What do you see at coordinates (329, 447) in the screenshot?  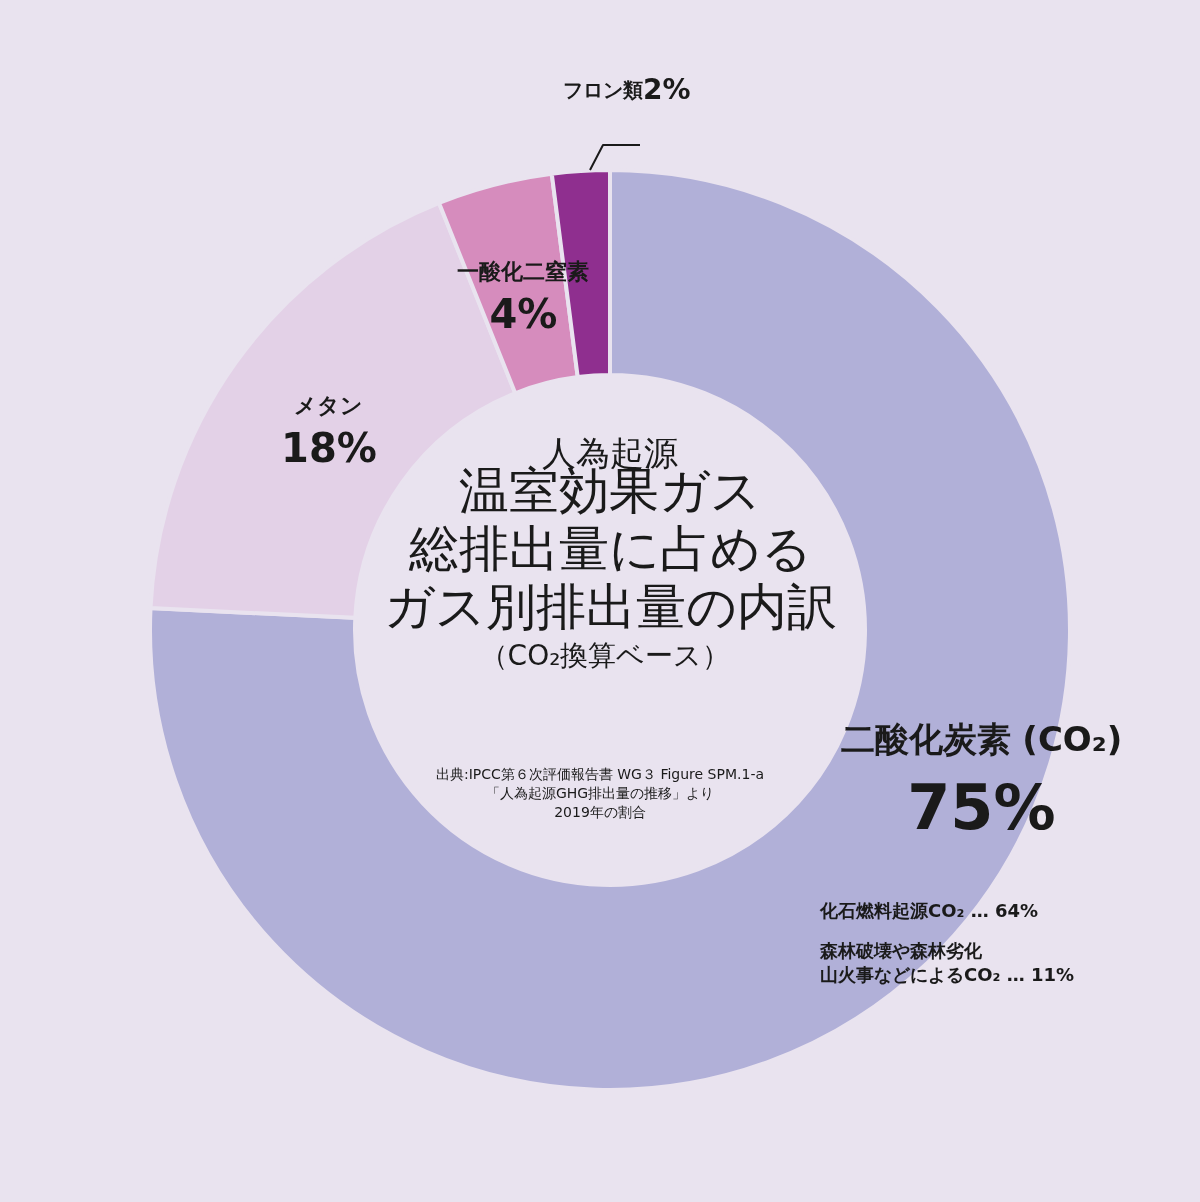 I see `data-label: 18%` at bounding box center [329, 447].